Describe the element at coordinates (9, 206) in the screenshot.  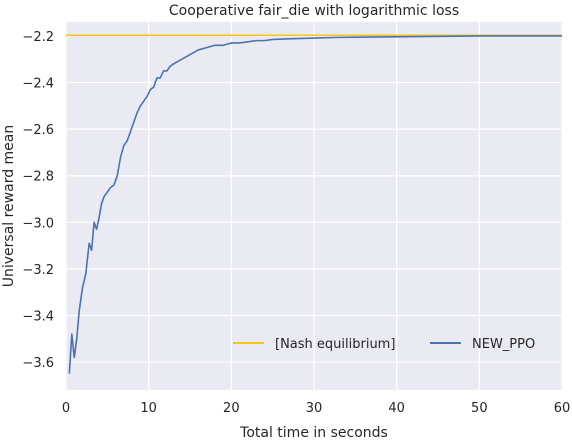
I see `y-axis-label: Universal reward mean` at that location.